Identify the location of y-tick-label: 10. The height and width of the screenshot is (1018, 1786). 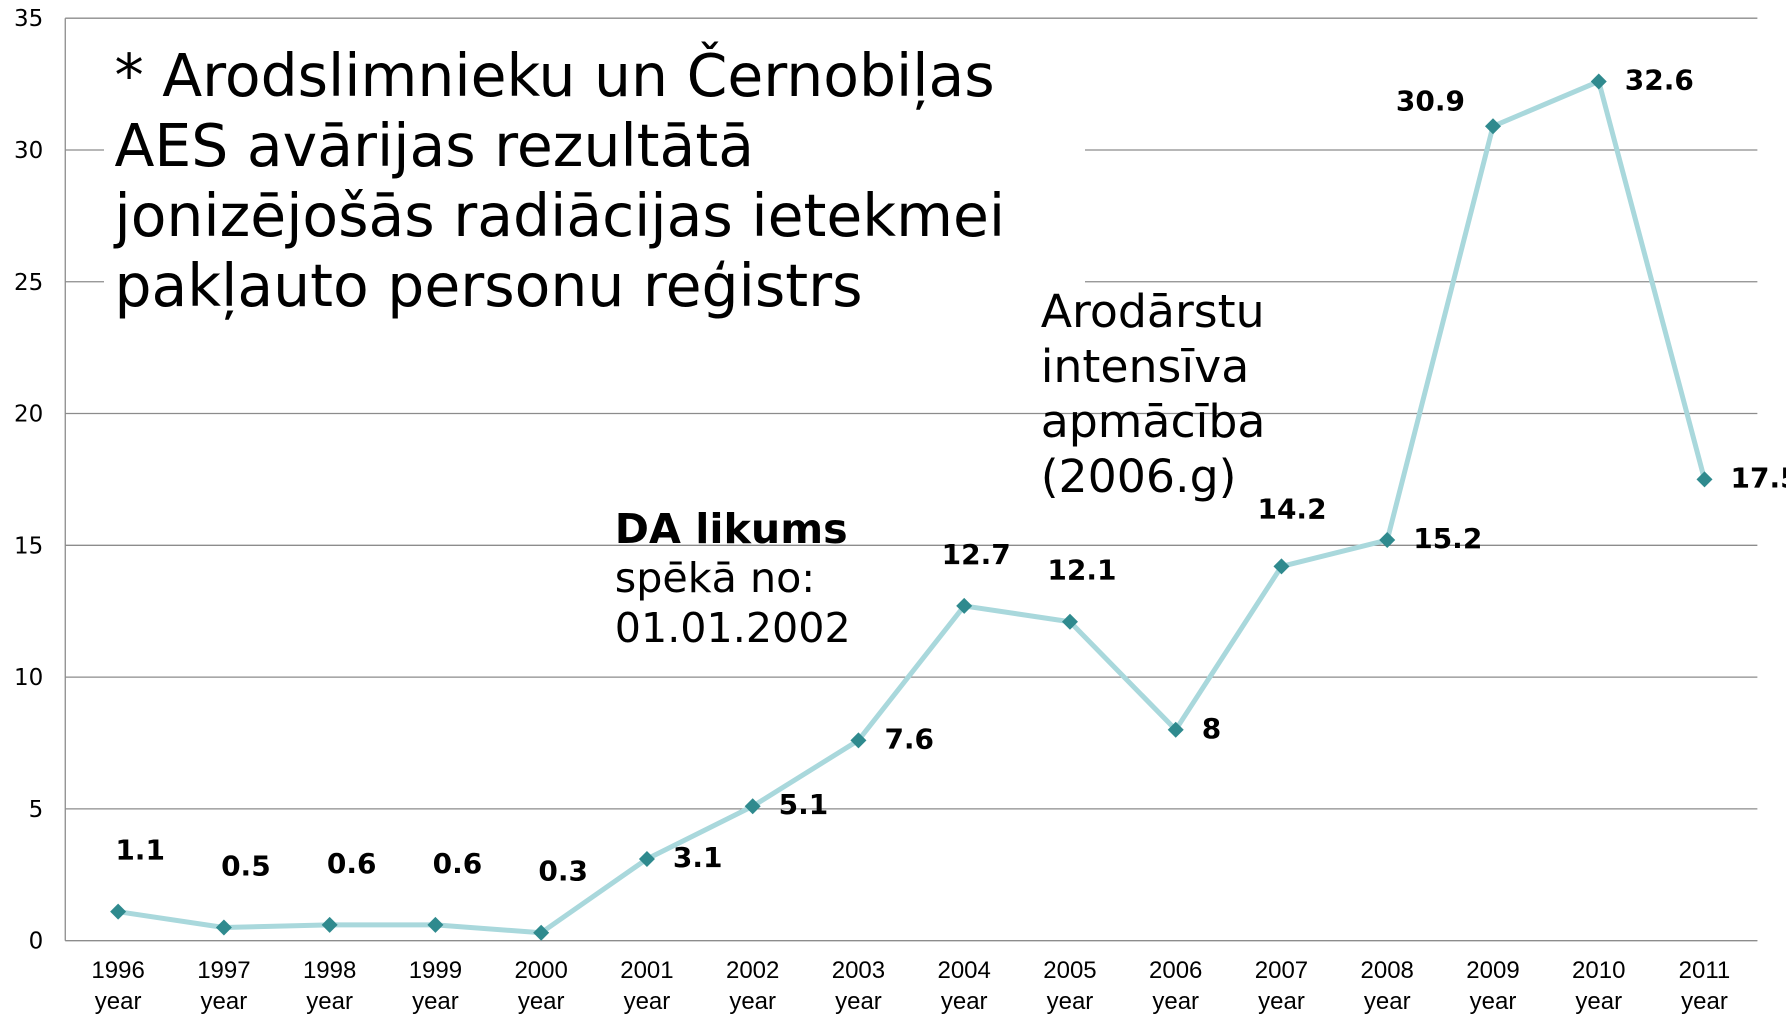
(28, 678).